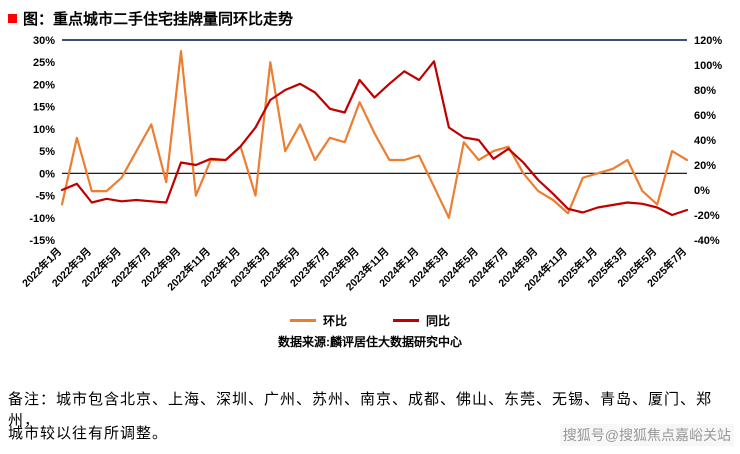 This screenshot has width=740, height=454. What do you see at coordinates (421, 320) in the screenshot?
I see `legend-item-yoy: 同比` at bounding box center [421, 320].